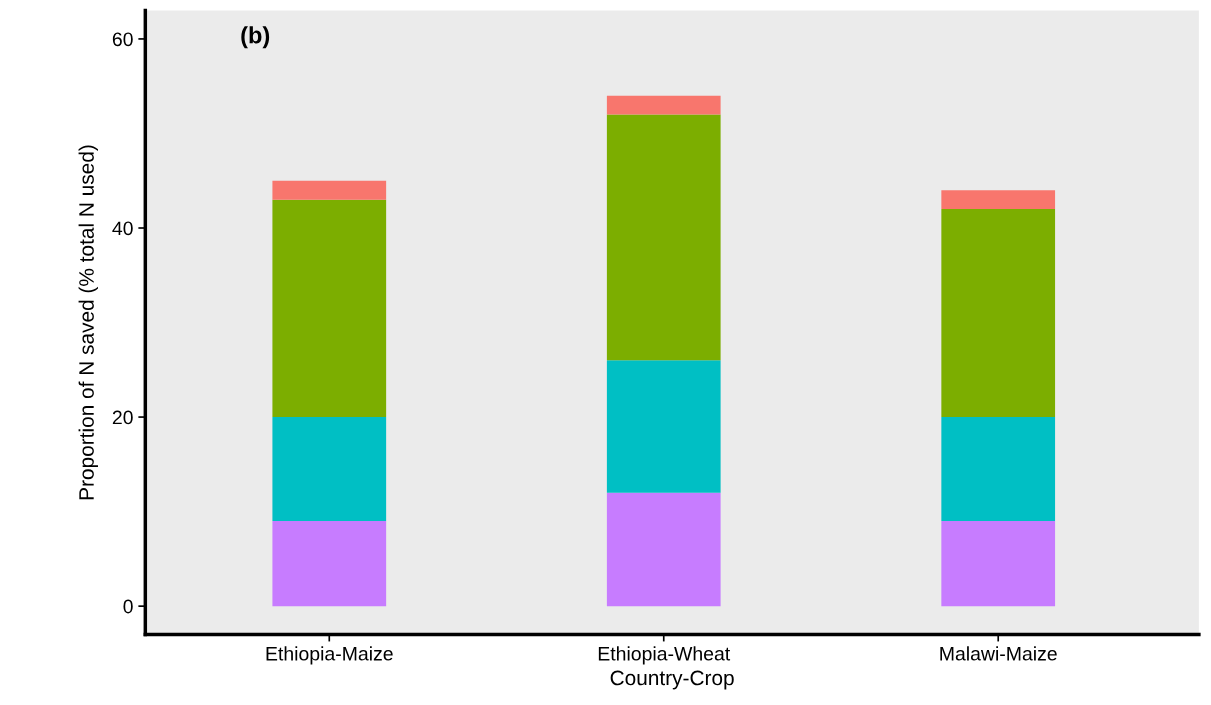 This screenshot has width=1211, height=705. What do you see at coordinates (672, 680) in the screenshot?
I see `x-axis-title: Country-Crop` at bounding box center [672, 680].